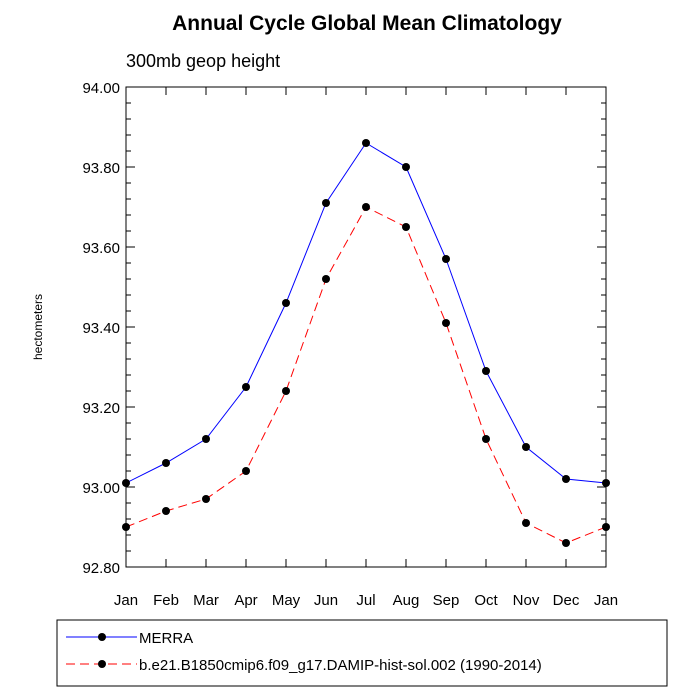 This screenshot has height=700, width=700. I want to click on x-tick-label: Feb, so click(166, 600).